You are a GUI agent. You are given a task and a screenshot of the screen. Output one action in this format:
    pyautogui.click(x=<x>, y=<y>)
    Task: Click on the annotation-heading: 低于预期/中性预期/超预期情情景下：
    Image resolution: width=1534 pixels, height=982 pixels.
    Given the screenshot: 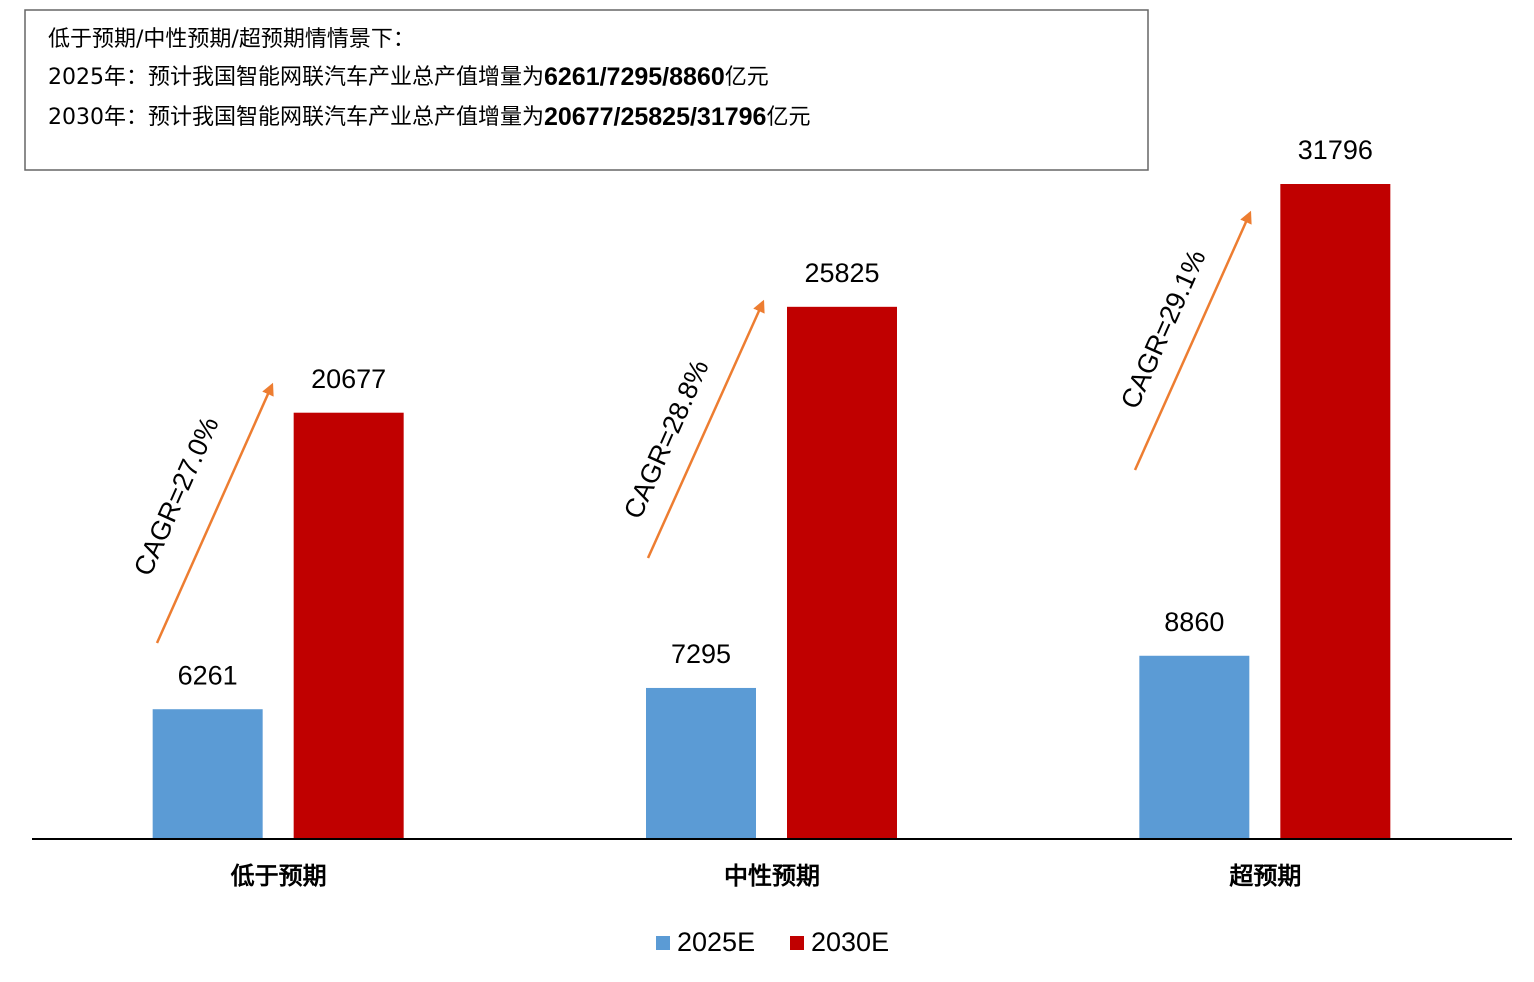 What is the action you would take?
    pyautogui.click(x=231, y=39)
    